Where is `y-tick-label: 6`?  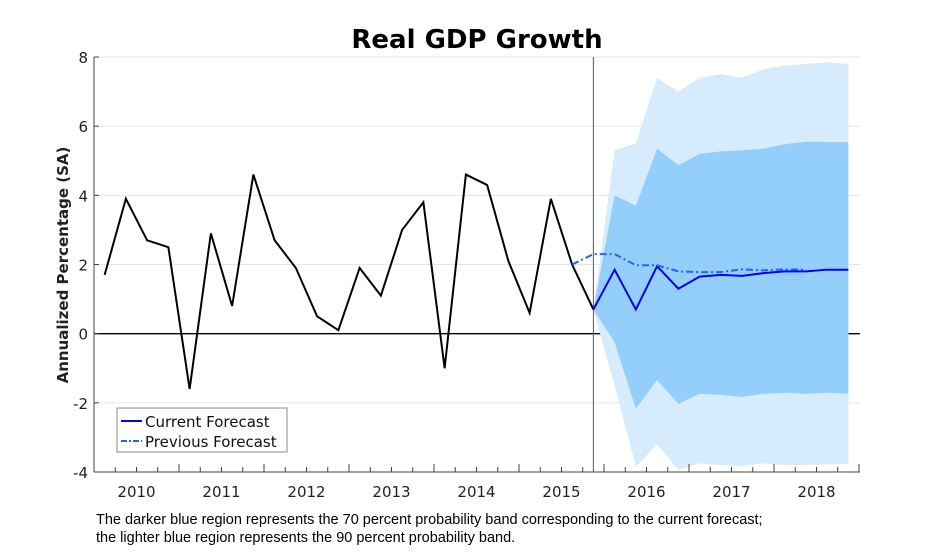 y-tick-label: 6 is located at coordinates (83, 127).